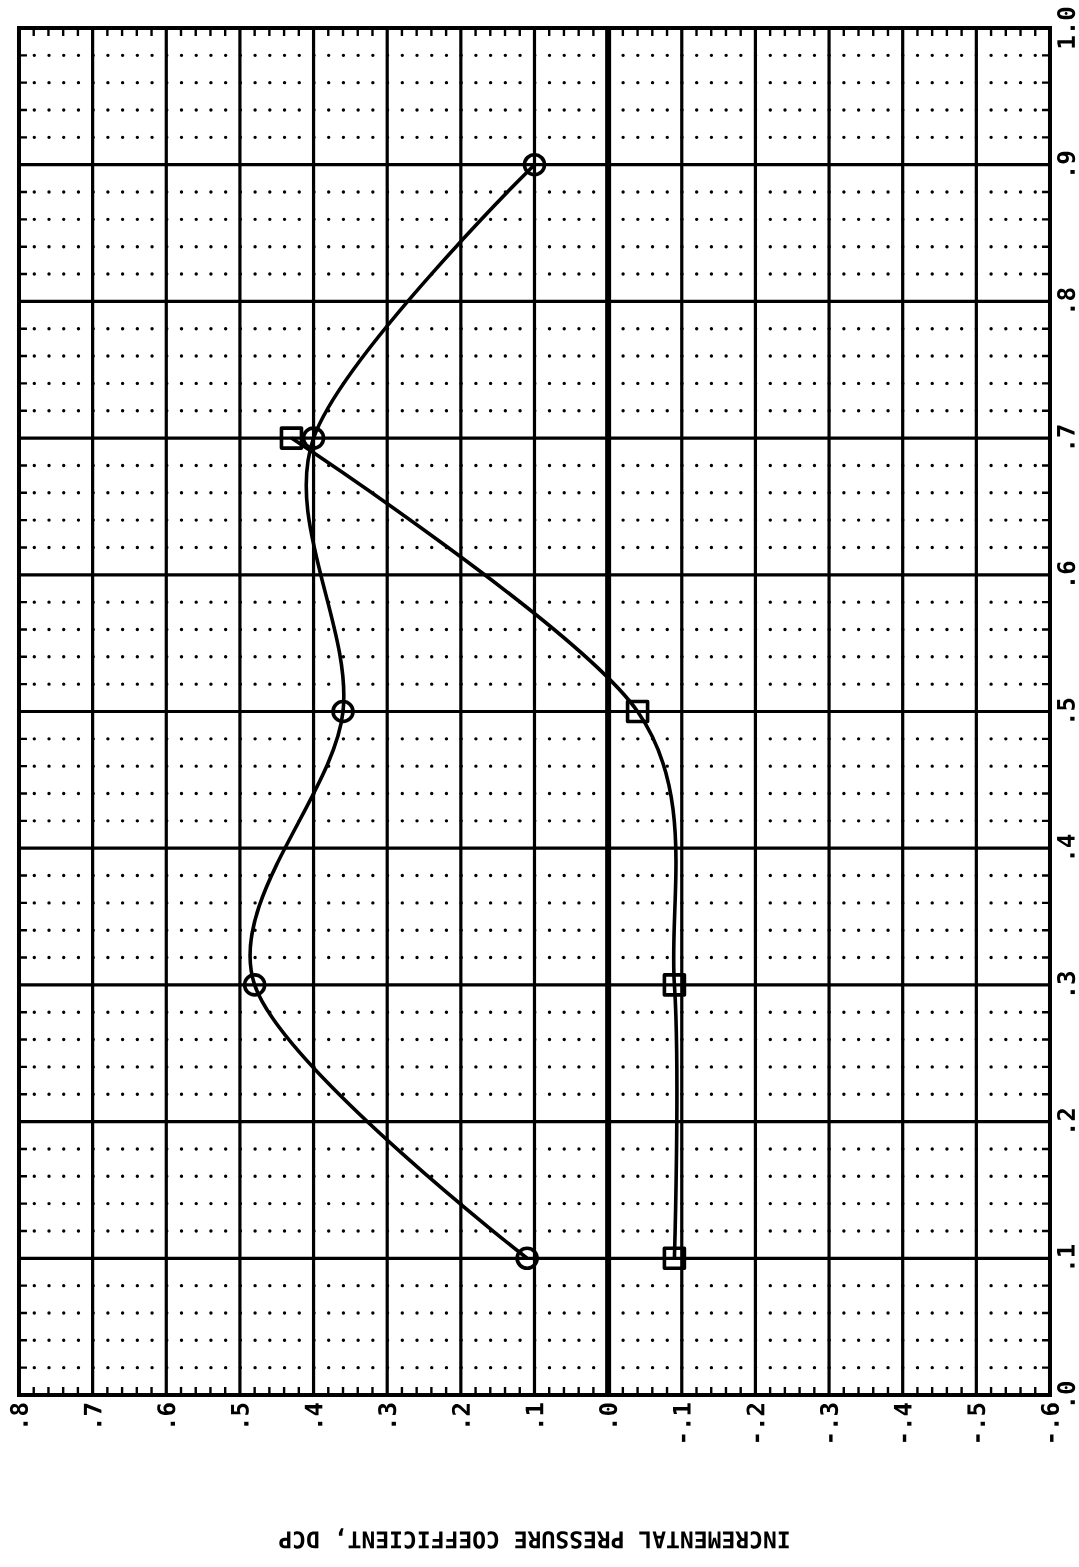  I want to click on x-tick-label: .3, so click(387, 1414).